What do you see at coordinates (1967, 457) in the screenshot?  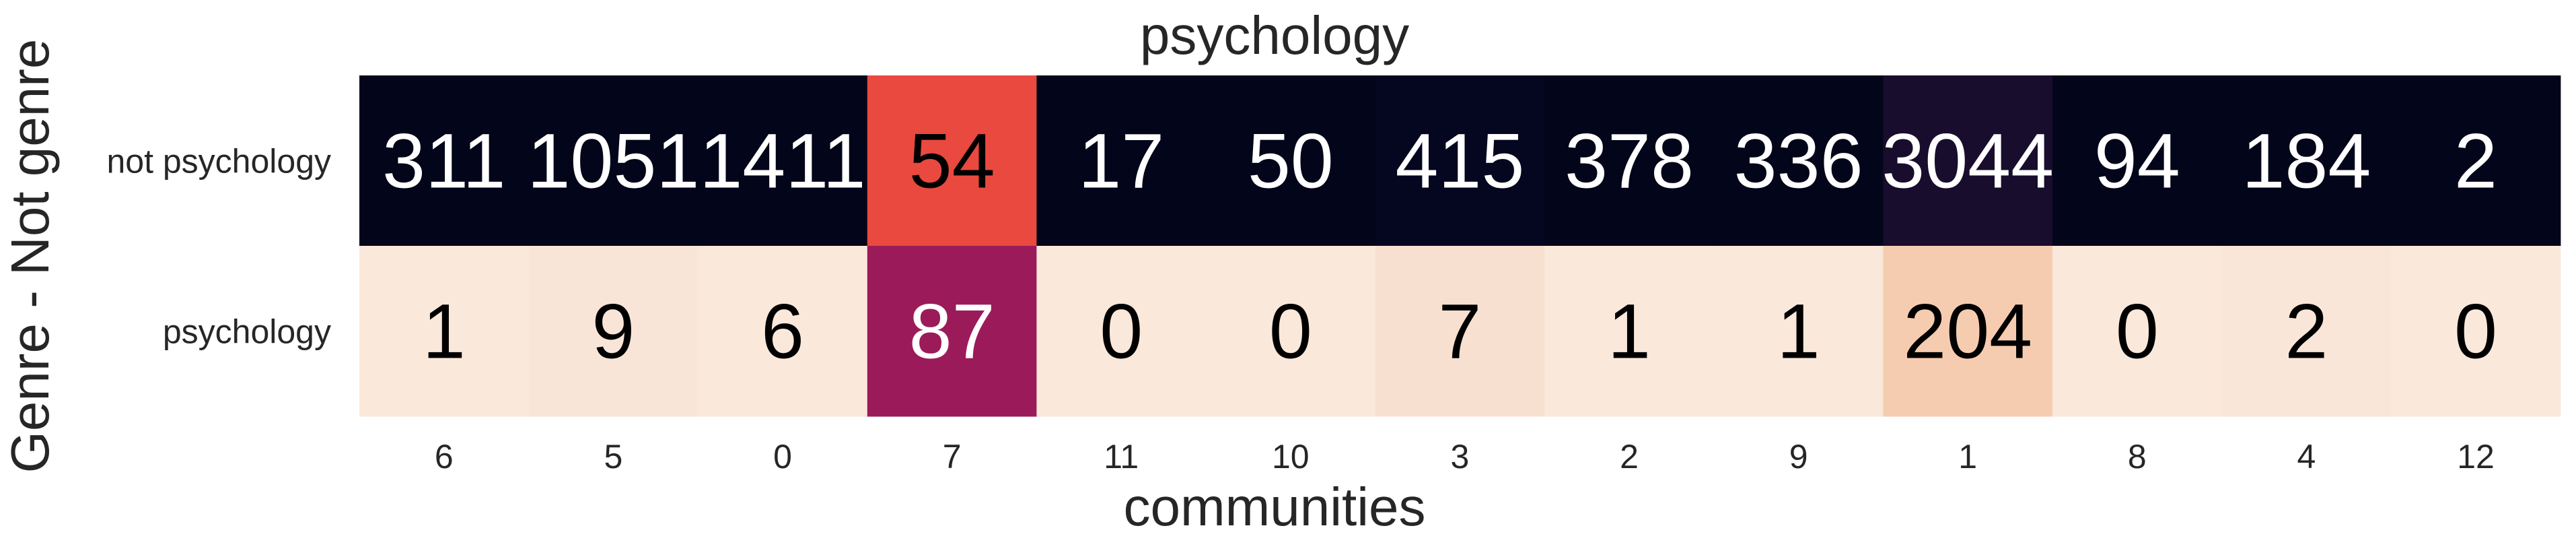 I see `x-tick-label: 1` at bounding box center [1967, 457].